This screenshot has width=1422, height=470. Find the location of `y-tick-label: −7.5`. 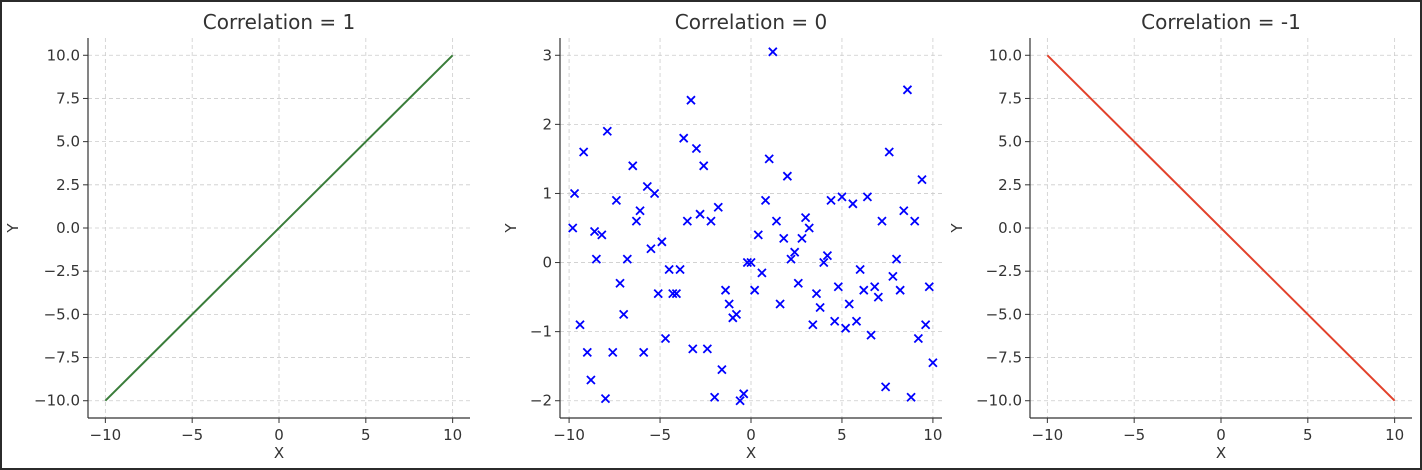

y-tick-label: −7.5 is located at coordinates (62, 358).